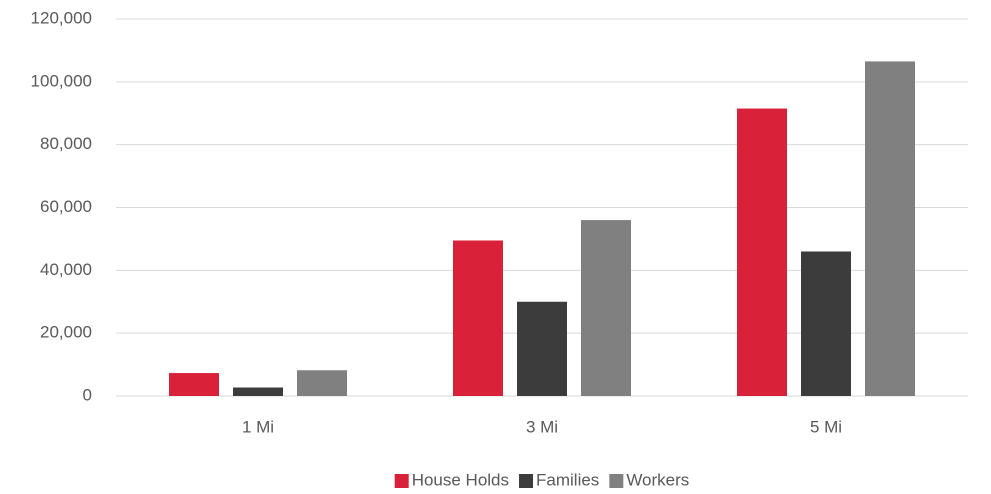  What do you see at coordinates (61, 80) in the screenshot?
I see `y-tick-label: 100,000` at bounding box center [61, 80].